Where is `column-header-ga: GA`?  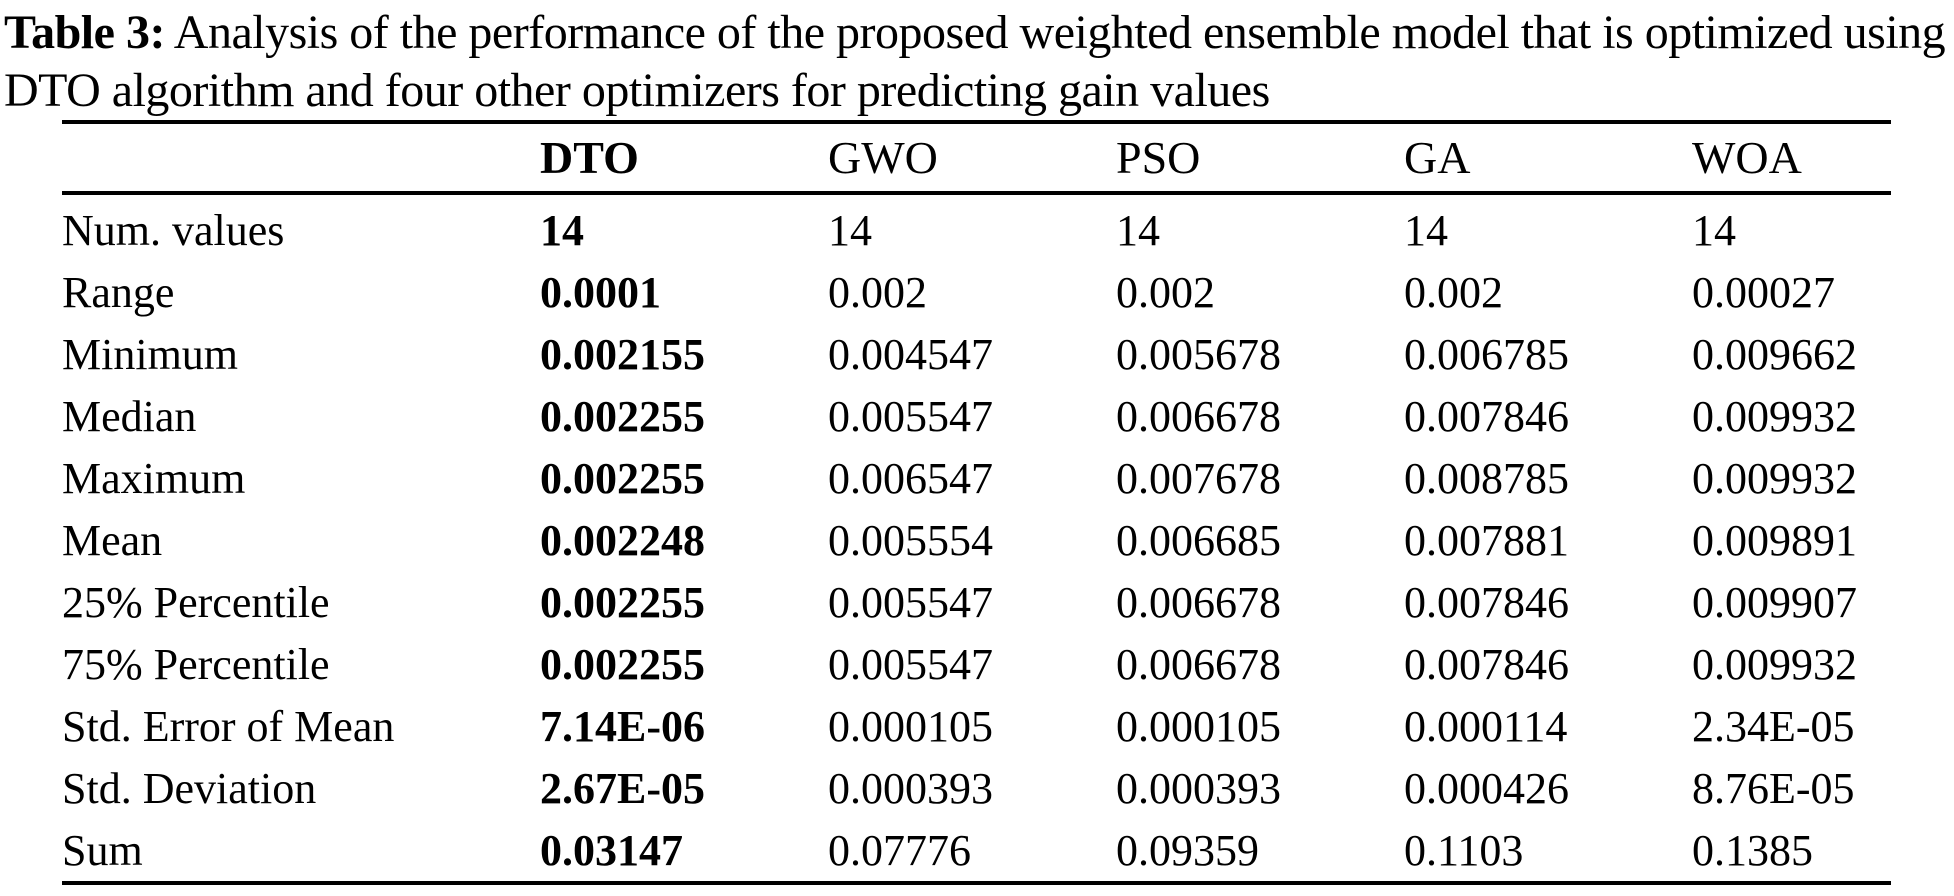
column-header-ga: GA is located at coordinates (1548, 157).